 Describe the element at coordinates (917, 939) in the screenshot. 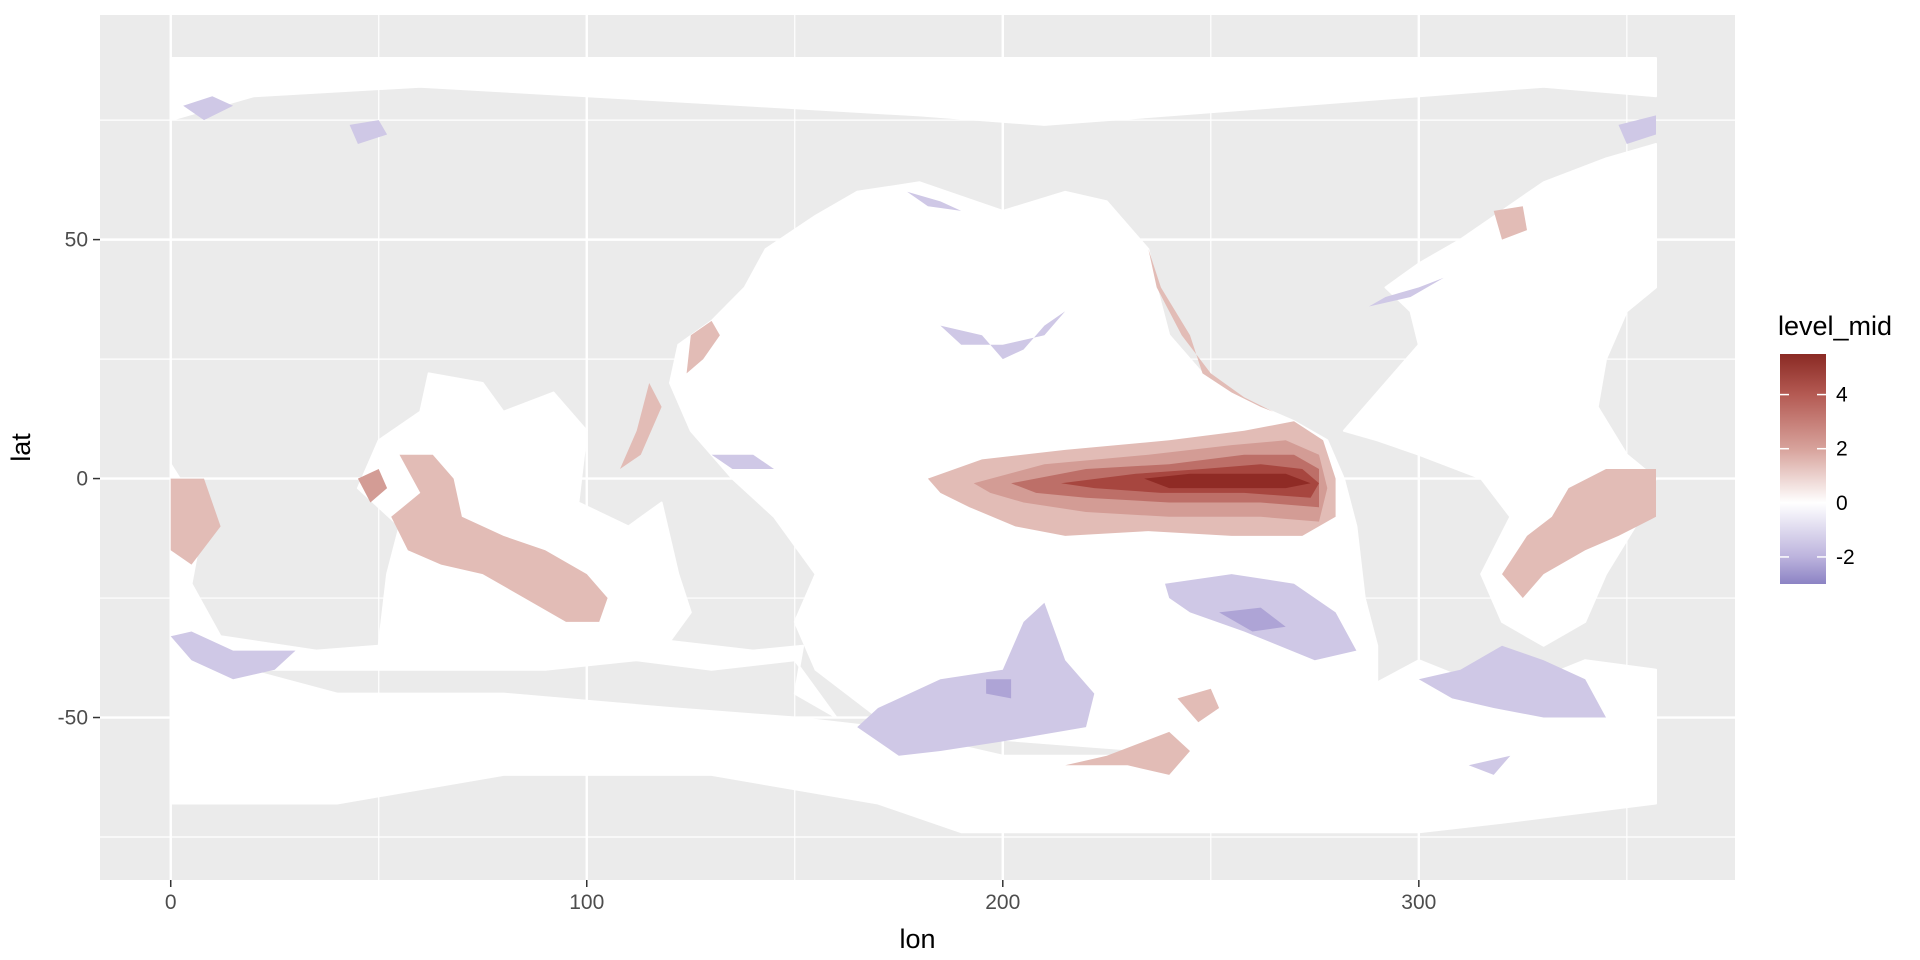

I see `x-axis-title: lon` at that location.